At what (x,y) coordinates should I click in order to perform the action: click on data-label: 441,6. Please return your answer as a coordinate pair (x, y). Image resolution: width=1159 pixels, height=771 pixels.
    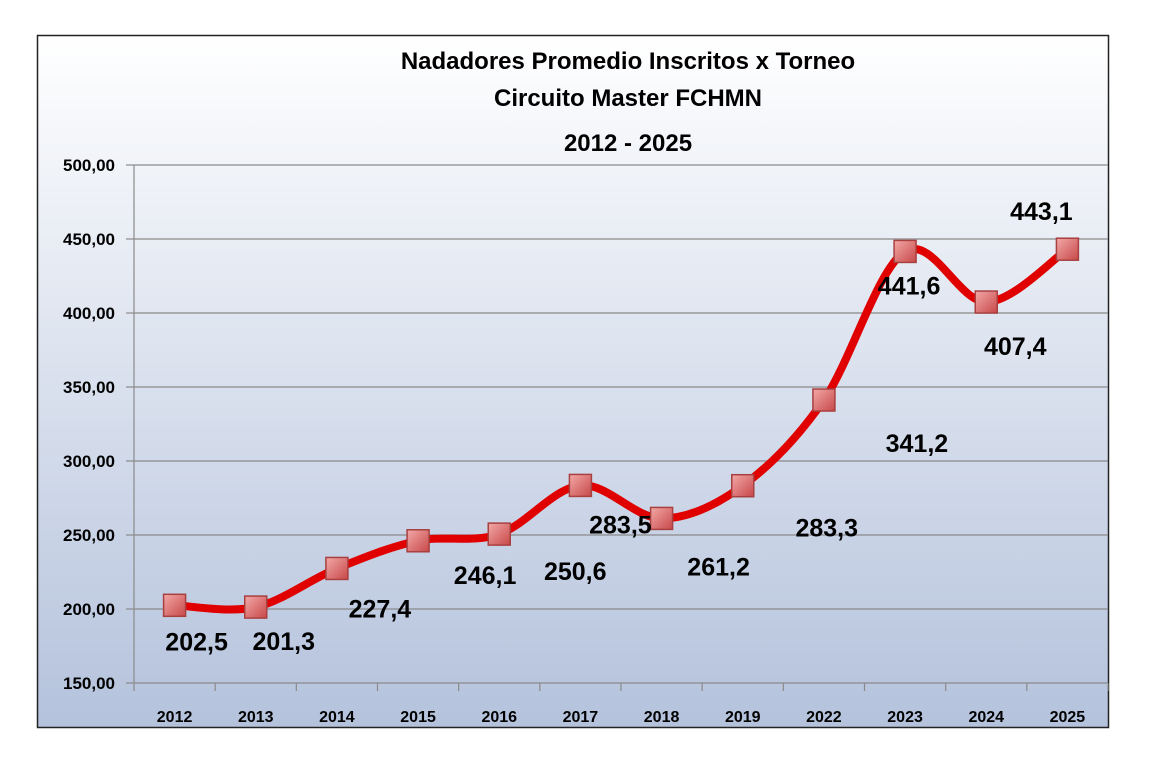
    Looking at the image, I should click on (909, 286).